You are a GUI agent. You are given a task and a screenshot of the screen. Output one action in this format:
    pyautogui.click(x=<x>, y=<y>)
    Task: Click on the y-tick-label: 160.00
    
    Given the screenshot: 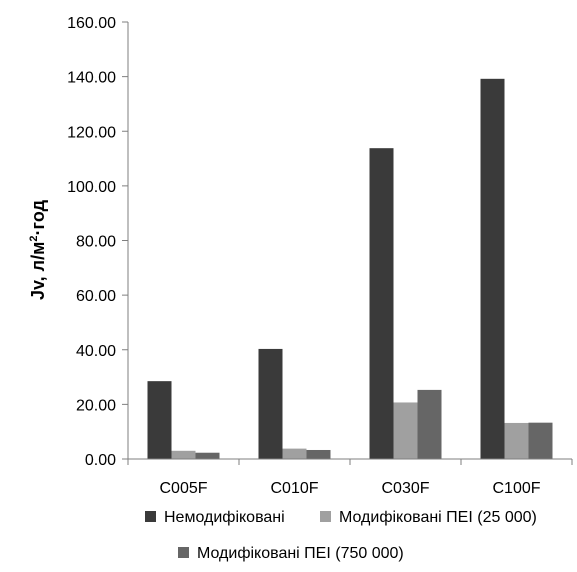 What is the action you would take?
    pyautogui.click(x=91, y=23)
    